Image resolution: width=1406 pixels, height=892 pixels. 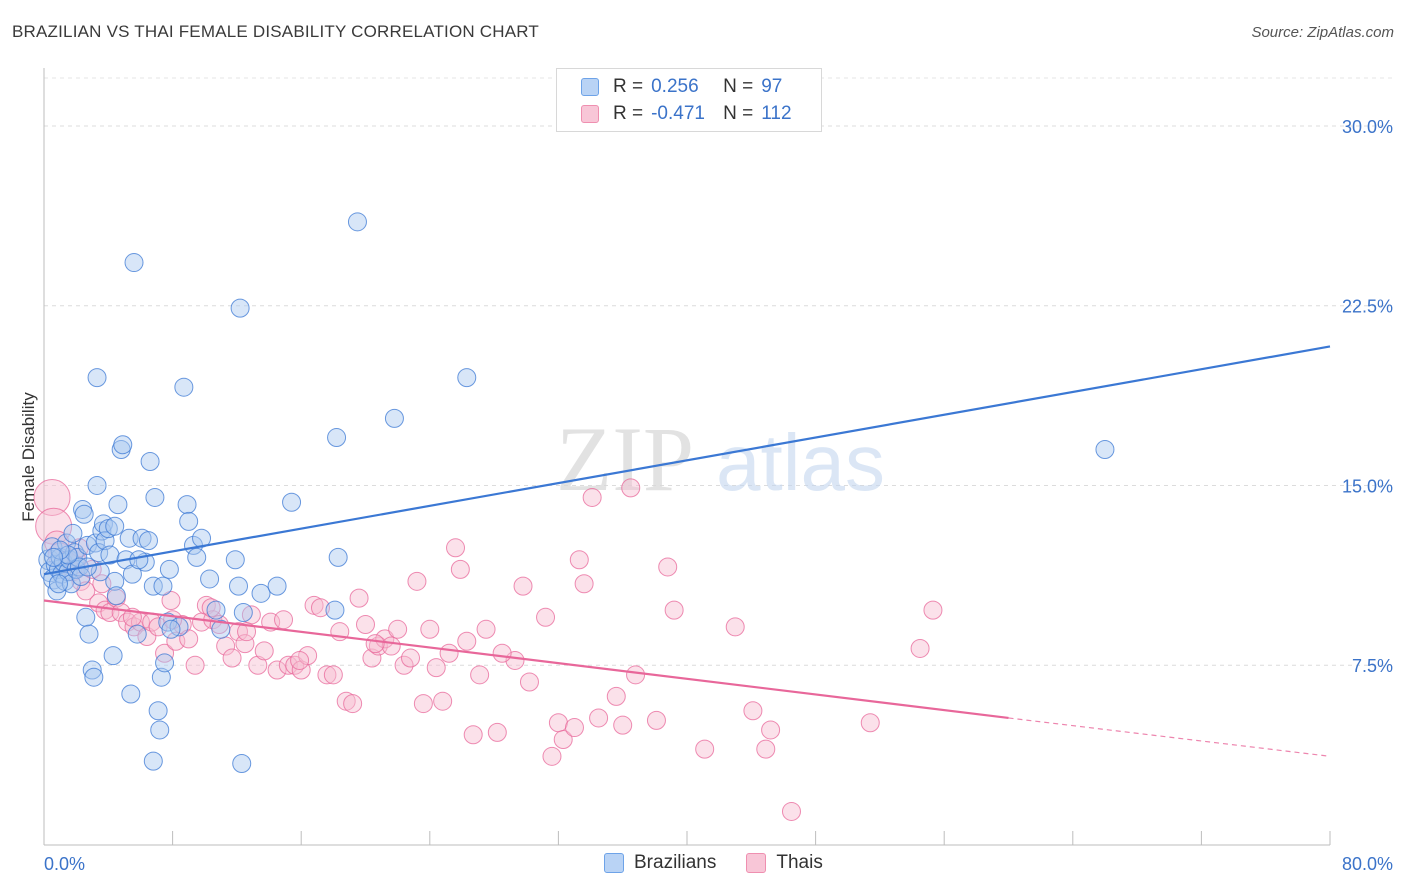 What do you see at coordinates (675, 862) in the screenshot?
I see `legend-label-brazilians: Brazilians` at bounding box center [675, 862].